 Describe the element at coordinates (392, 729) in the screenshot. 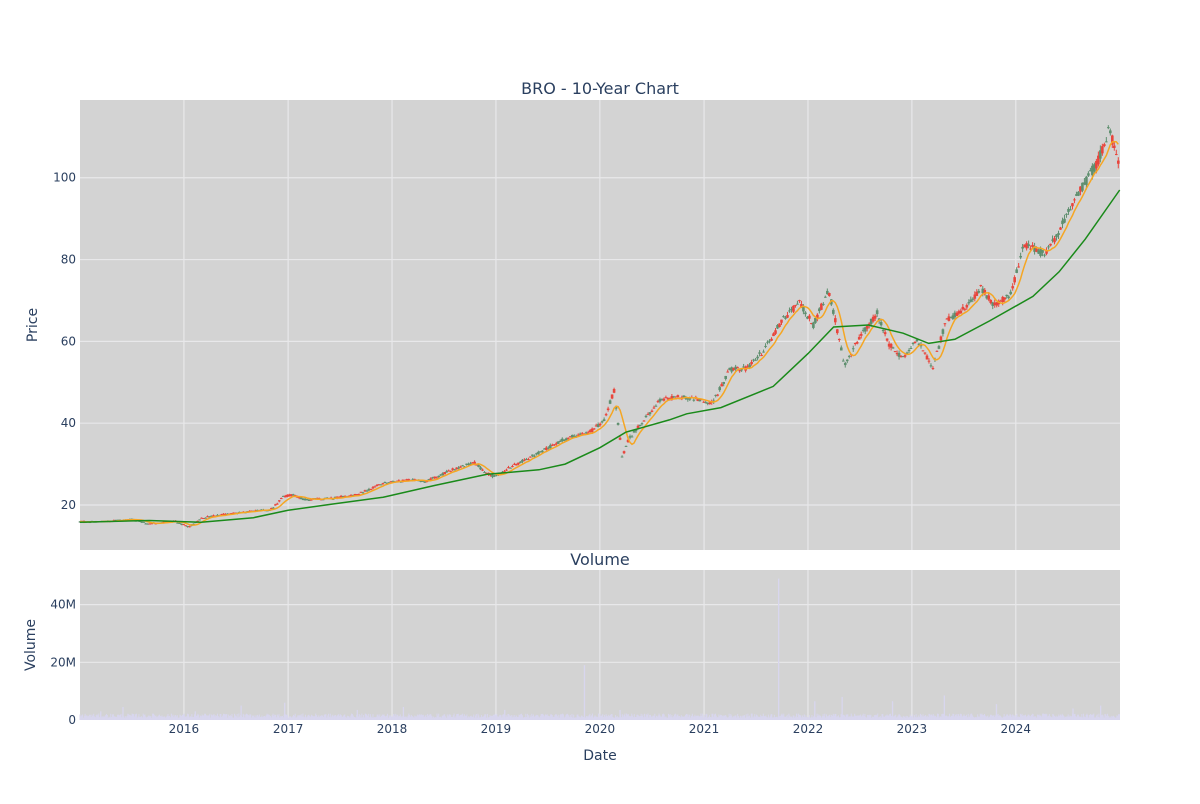

I see `x-tick-label: 2018` at that location.